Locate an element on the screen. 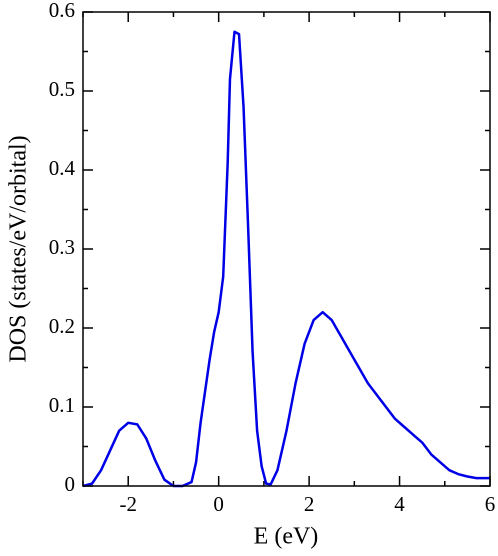  y-tick-label: 0.5 is located at coordinates (62, 89).